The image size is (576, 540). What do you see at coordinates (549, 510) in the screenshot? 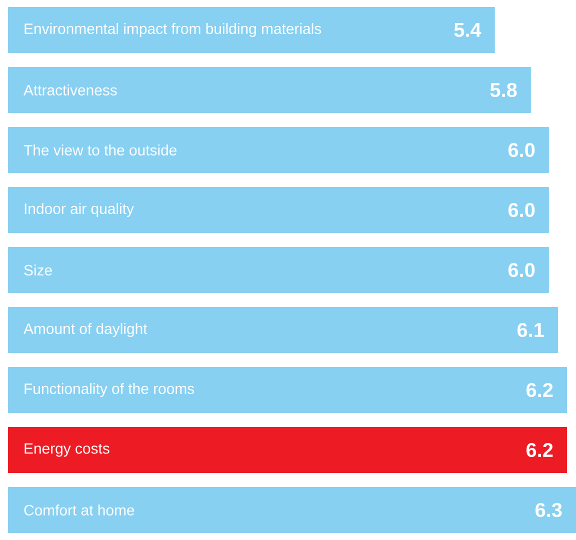
I see `data-label: 6.3` at bounding box center [549, 510].